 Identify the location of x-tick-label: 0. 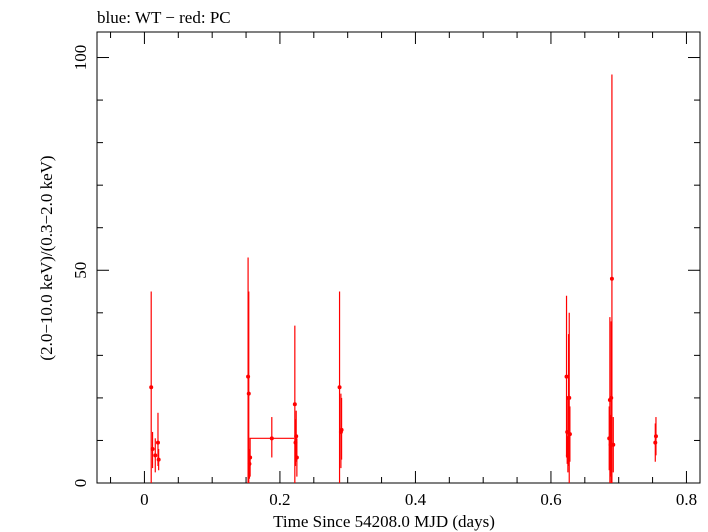
(144, 499).